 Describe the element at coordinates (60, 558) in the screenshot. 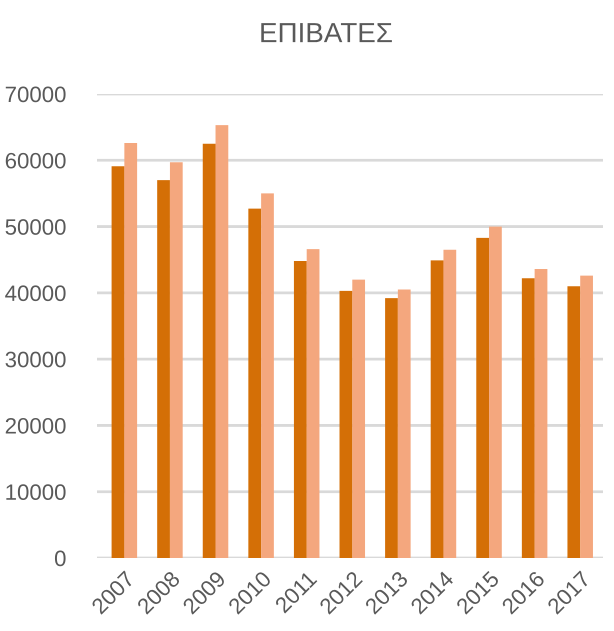

I see `y-tick-label: 0` at that location.